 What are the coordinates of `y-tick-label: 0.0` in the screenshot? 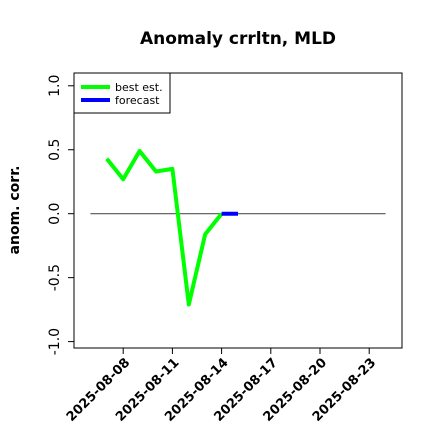 It's located at (55, 214).